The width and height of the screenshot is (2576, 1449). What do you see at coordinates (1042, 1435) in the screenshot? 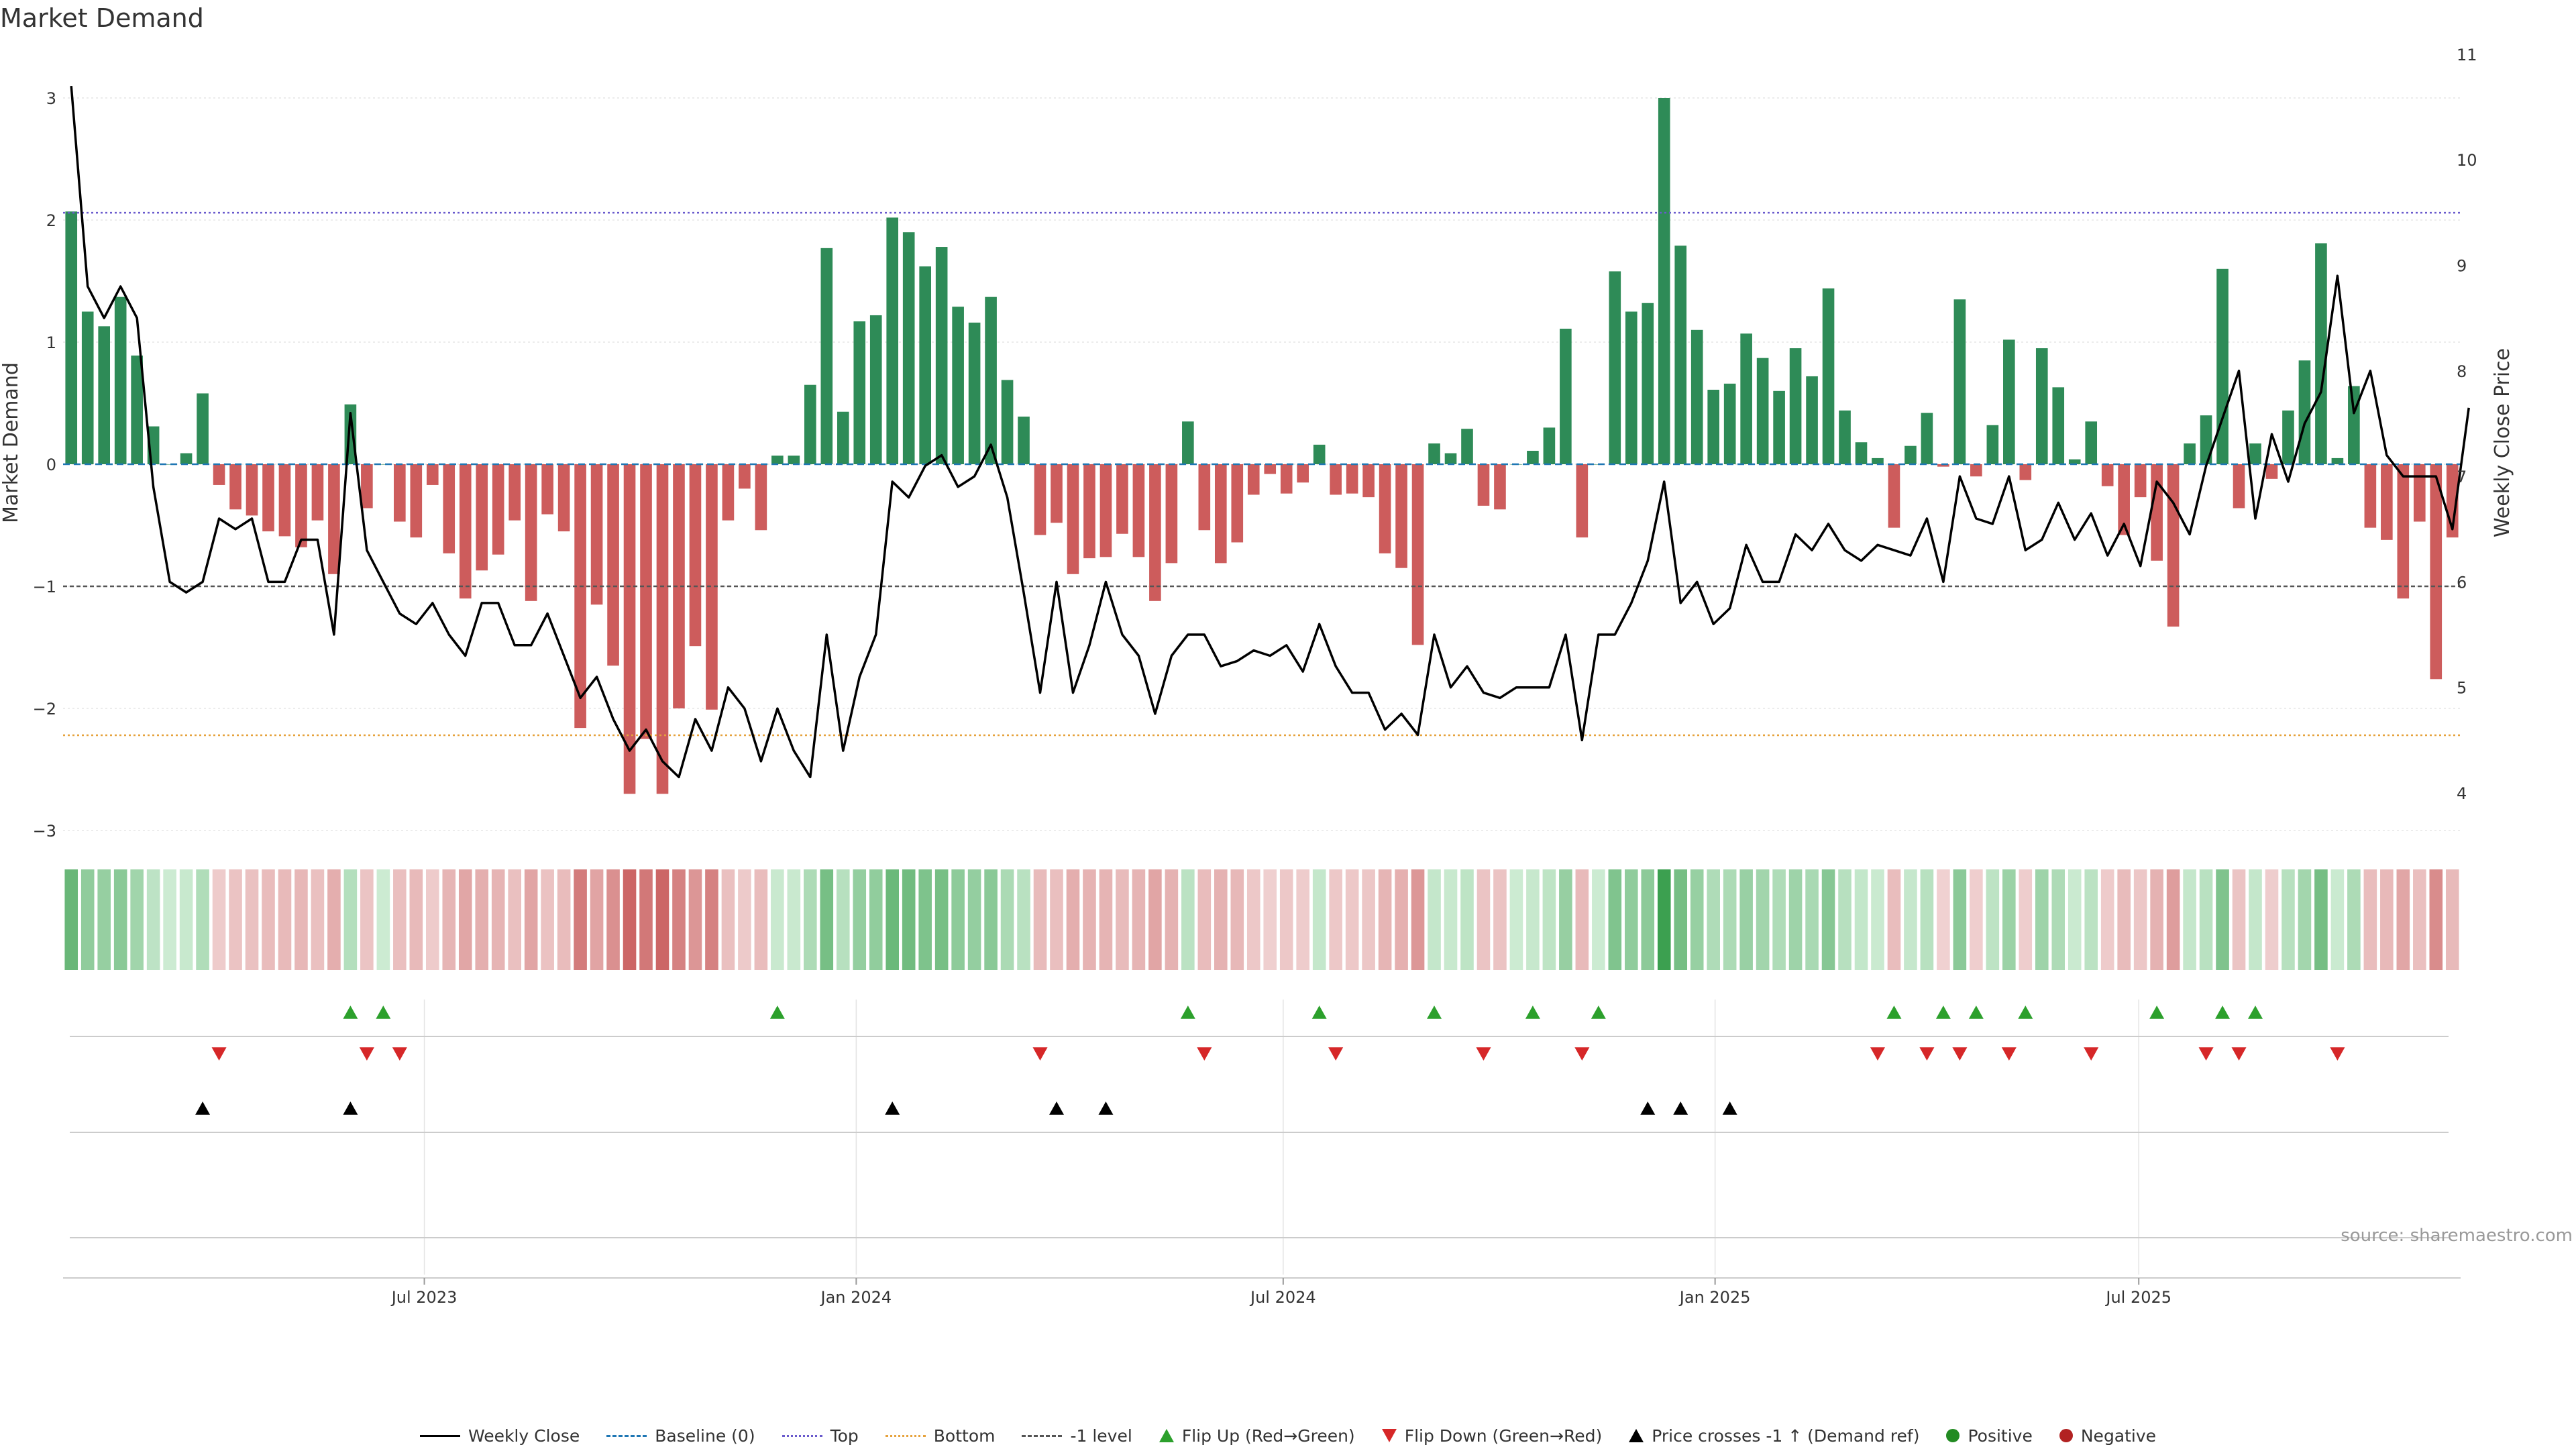
I see `legend-dashed-line-icon` at bounding box center [1042, 1435].